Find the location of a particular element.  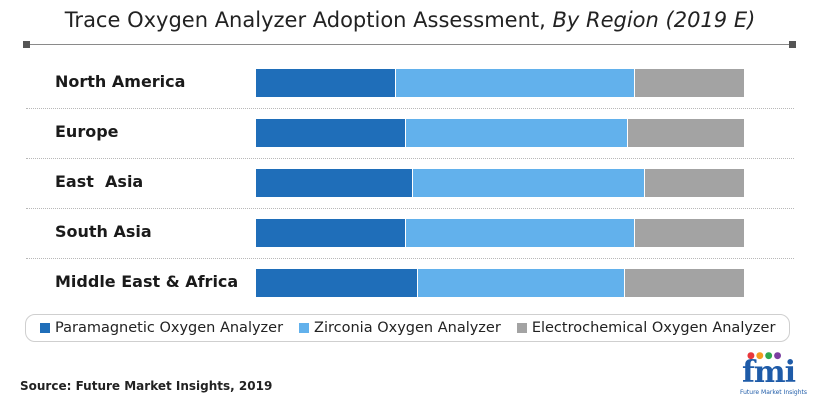

category-label: Europe is located at coordinates (87, 131).